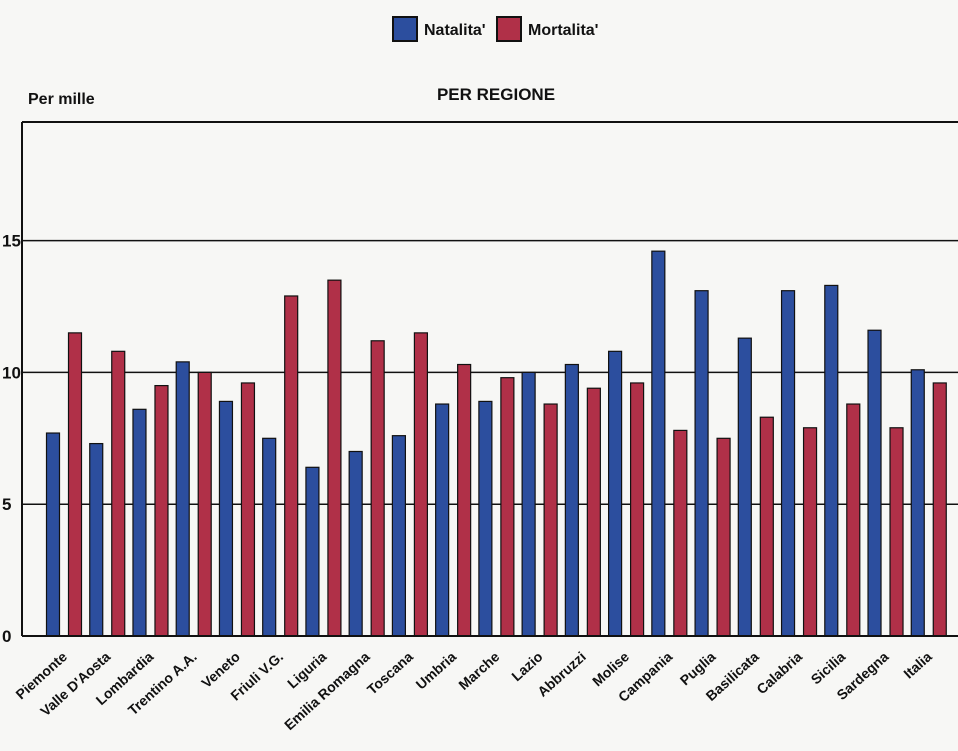  I want to click on y-tick-labels: 0 5 10 15, so click(11, 439).